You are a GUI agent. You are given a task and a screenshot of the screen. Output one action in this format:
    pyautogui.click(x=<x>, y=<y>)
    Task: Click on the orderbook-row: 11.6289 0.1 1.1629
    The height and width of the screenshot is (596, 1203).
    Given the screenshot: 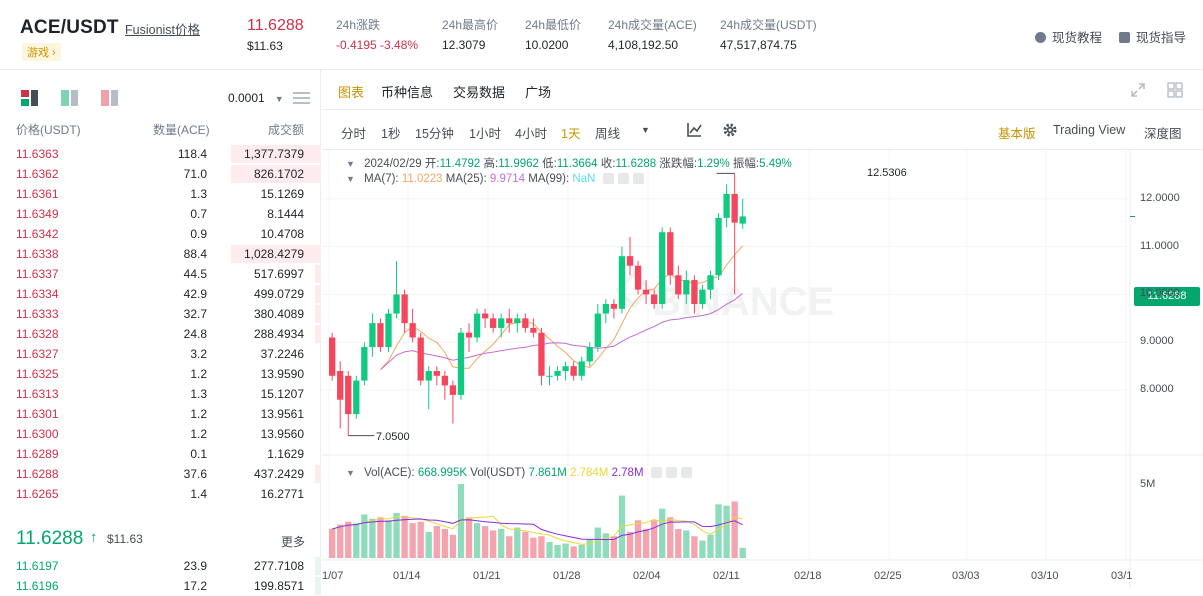 What is the action you would take?
    pyautogui.click(x=160, y=454)
    